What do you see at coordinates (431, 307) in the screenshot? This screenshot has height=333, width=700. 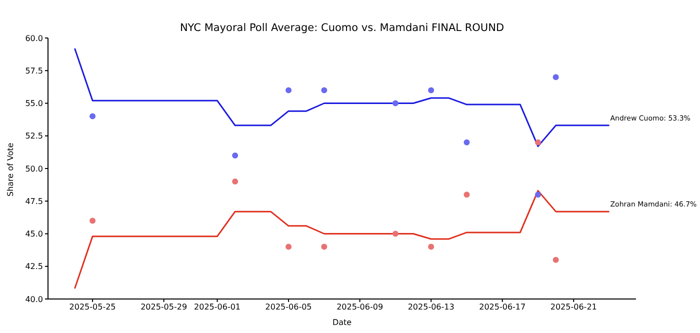 I see `x-tick-label: 2025-06-13` at bounding box center [431, 307].